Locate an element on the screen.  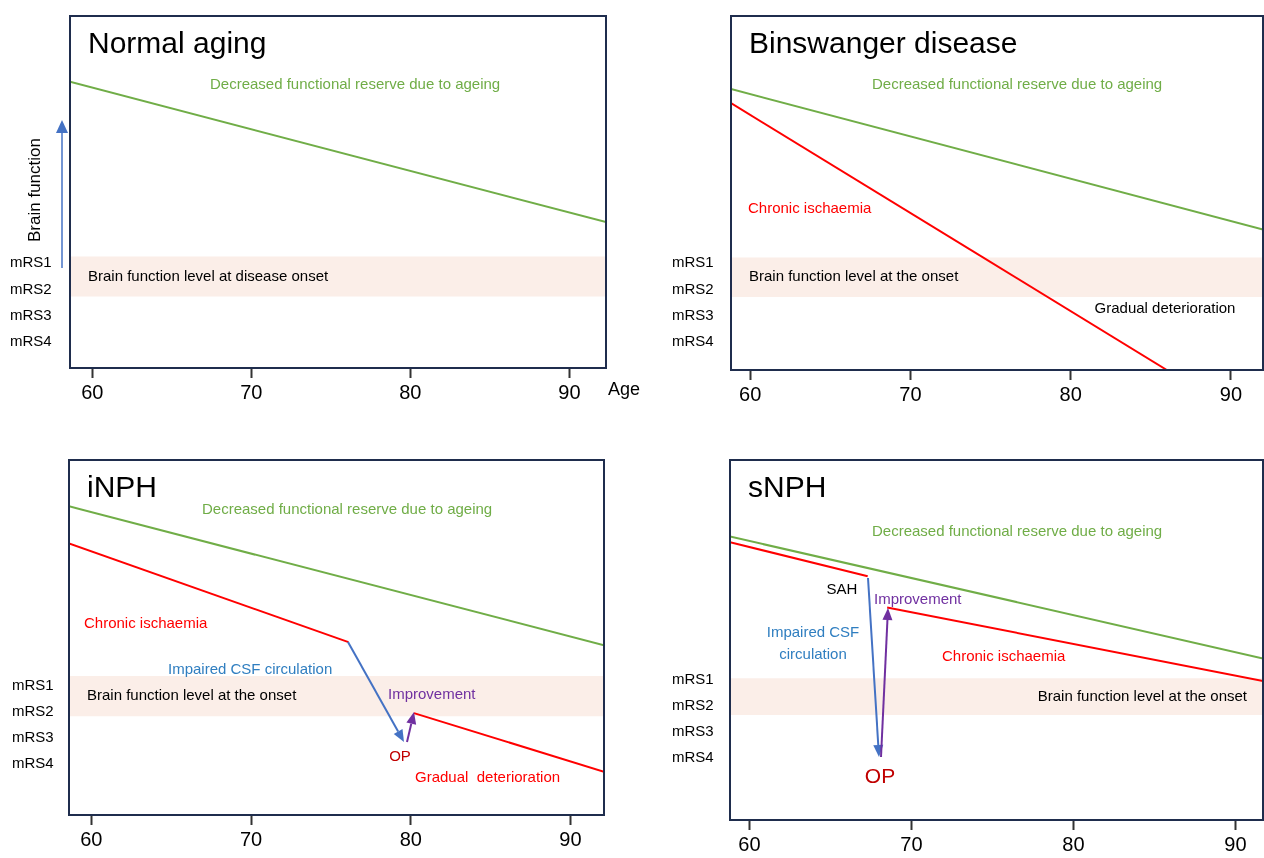
x-axis-title: Age is located at coordinates (624, 388).